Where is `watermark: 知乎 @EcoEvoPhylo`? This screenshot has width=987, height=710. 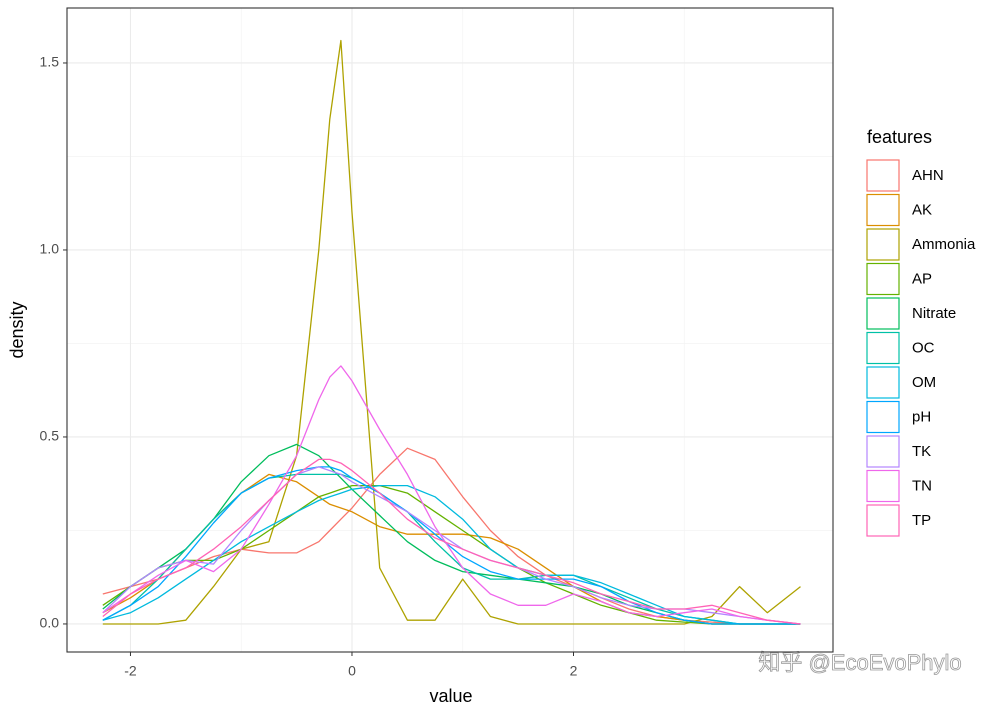
watermark: 知乎 @EcoEvoPhylo is located at coordinates (859, 662).